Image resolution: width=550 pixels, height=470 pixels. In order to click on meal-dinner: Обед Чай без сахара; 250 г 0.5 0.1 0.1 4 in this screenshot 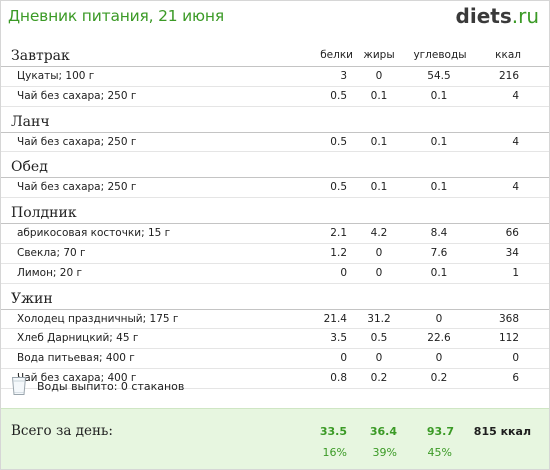, I will do `click(275, 177)`.